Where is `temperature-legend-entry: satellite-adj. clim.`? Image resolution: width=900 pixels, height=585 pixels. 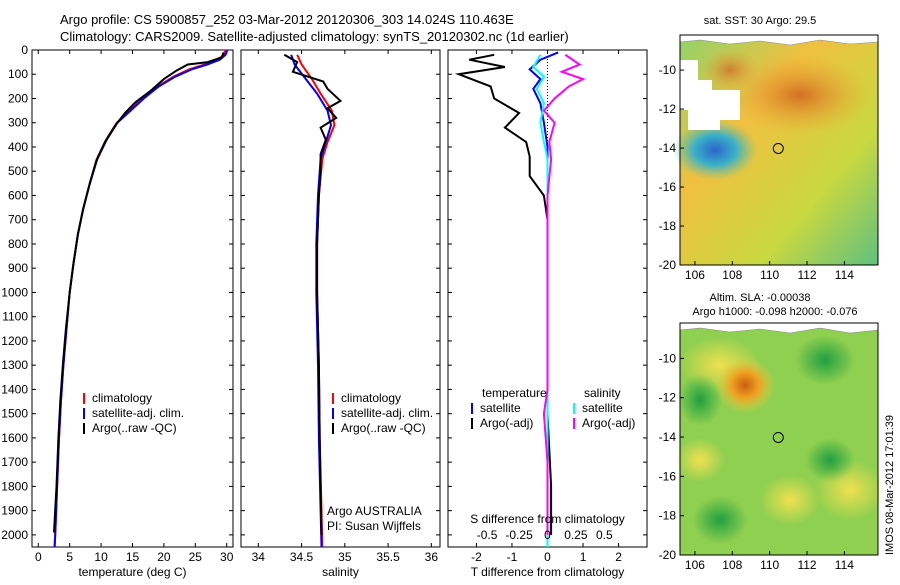
temperature-legend-entry: satellite-adj. clim. is located at coordinates (138, 413).